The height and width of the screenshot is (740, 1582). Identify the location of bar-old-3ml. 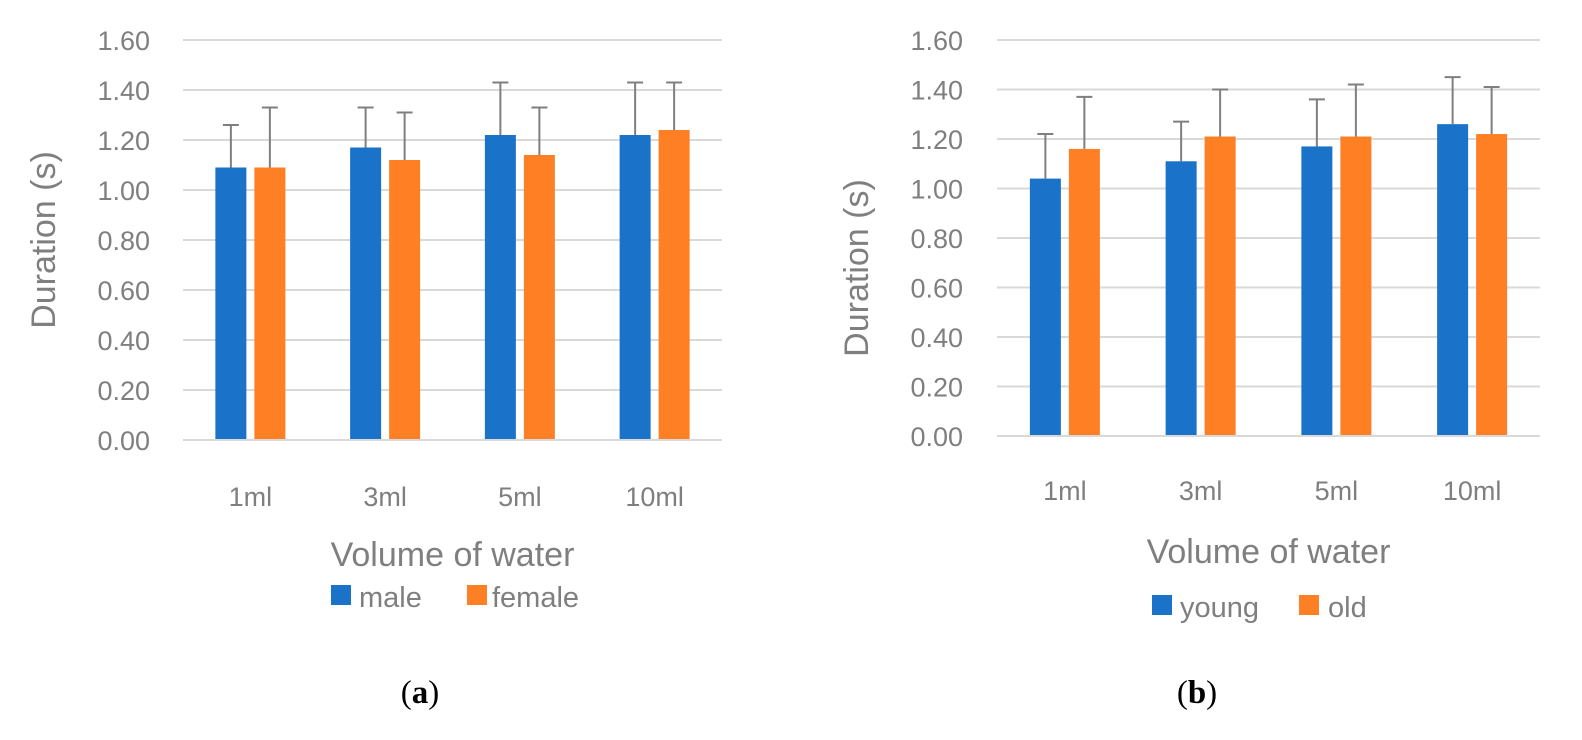
(1220, 286).